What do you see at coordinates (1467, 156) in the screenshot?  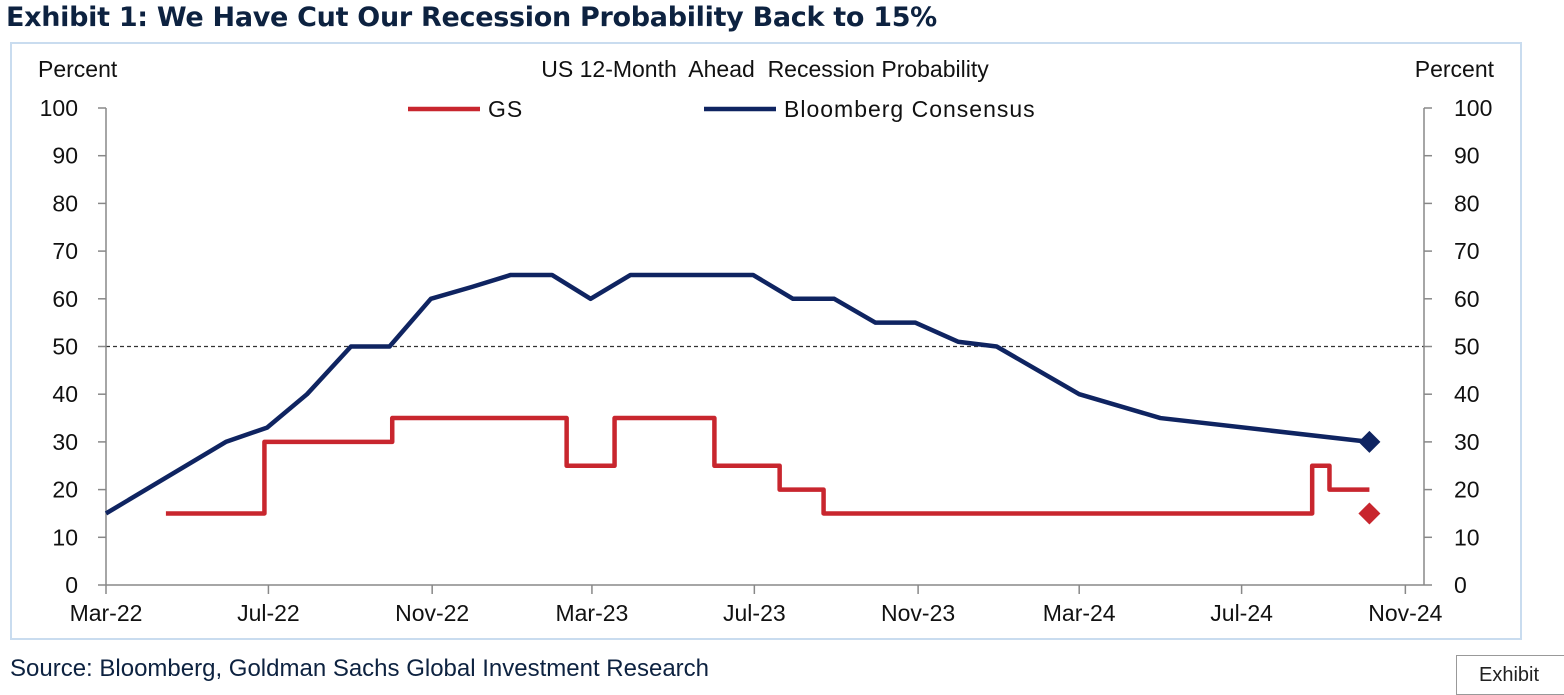 I see `y-tick-label-right: 90` at bounding box center [1467, 156].